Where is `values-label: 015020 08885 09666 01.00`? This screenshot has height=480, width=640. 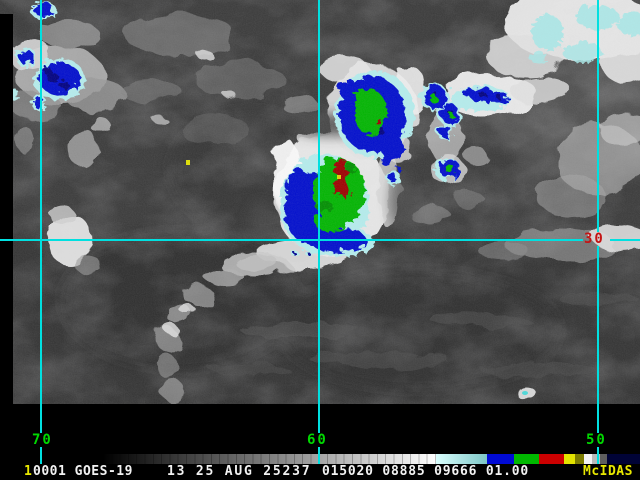 values-label: 015020 08885 09666 01.00 is located at coordinates (426, 471).